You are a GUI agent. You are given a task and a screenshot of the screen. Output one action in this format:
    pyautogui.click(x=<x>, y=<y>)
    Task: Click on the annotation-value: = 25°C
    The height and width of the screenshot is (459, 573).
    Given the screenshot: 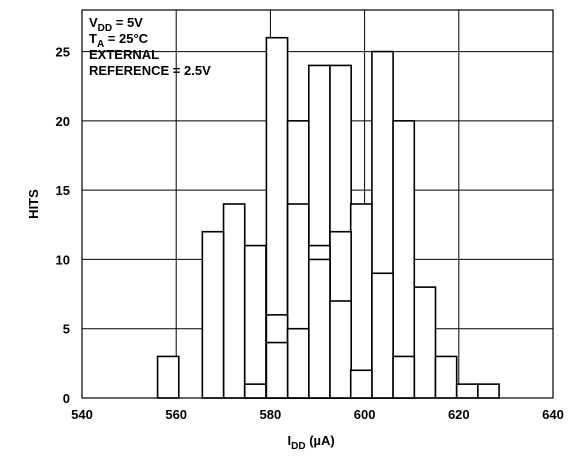 What is the action you would take?
    pyautogui.click(x=126, y=38)
    